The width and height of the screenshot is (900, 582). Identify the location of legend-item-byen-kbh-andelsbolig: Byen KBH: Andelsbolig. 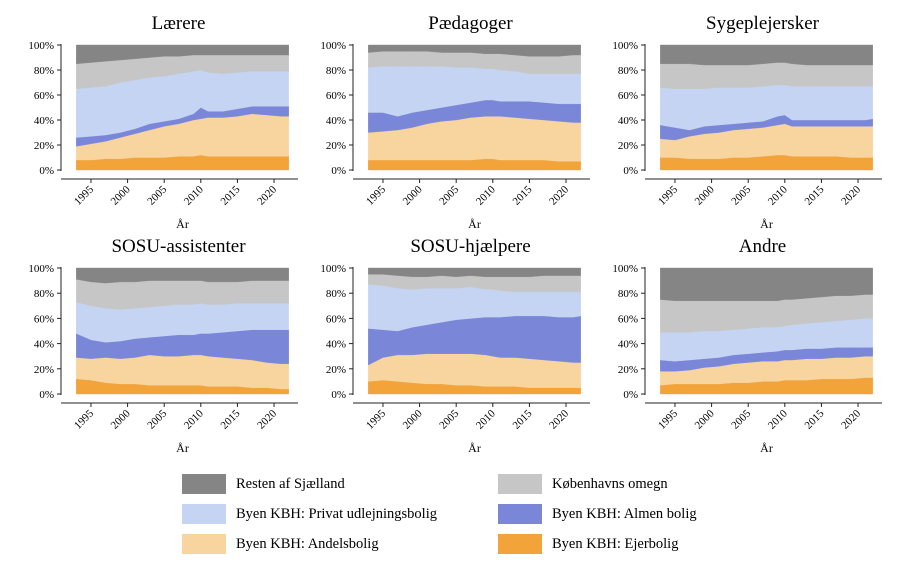
(280, 544).